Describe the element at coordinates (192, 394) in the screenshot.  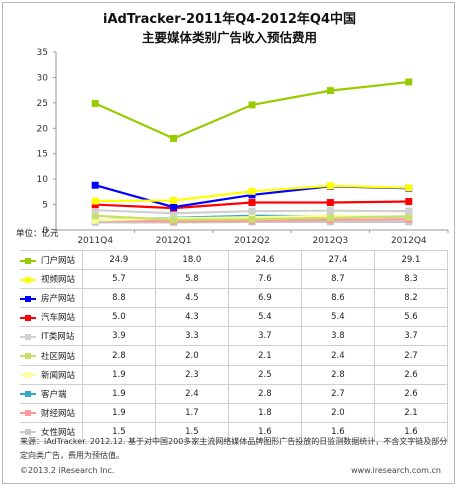
I see `value-cell: 2.4` at that location.